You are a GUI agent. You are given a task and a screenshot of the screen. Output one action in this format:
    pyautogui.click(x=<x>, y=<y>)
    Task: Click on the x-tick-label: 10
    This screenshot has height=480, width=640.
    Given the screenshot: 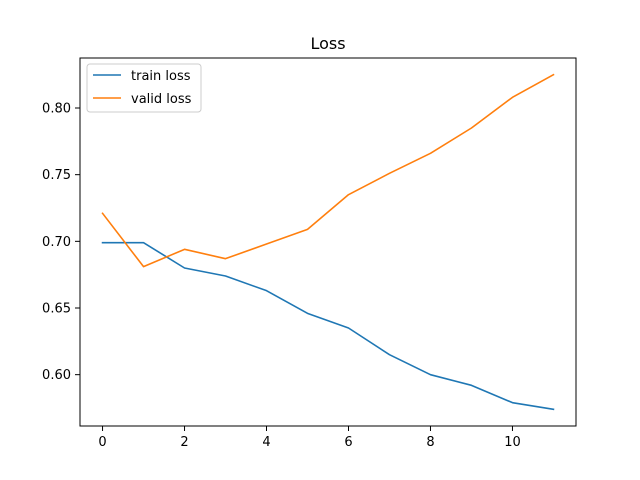 What is the action you would take?
    pyautogui.click(x=512, y=442)
    